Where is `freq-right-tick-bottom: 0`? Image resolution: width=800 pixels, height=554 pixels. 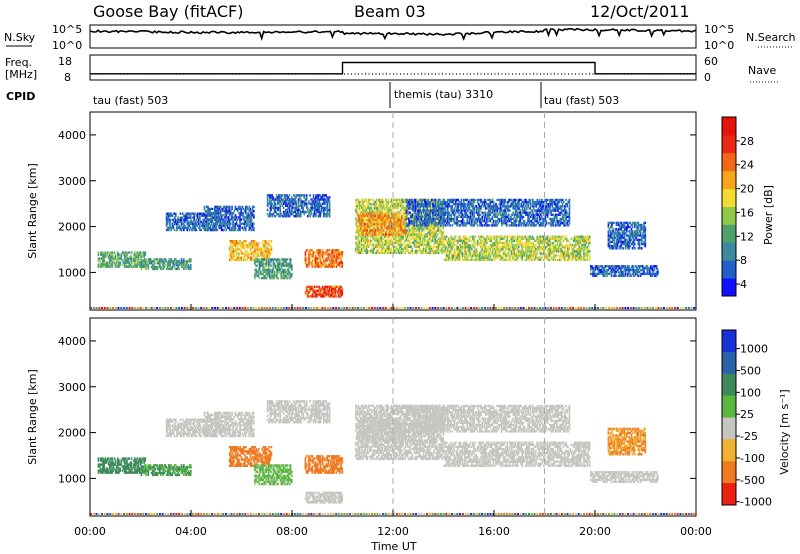
freq-right-tick-bottom: 0 is located at coordinates (707, 77).